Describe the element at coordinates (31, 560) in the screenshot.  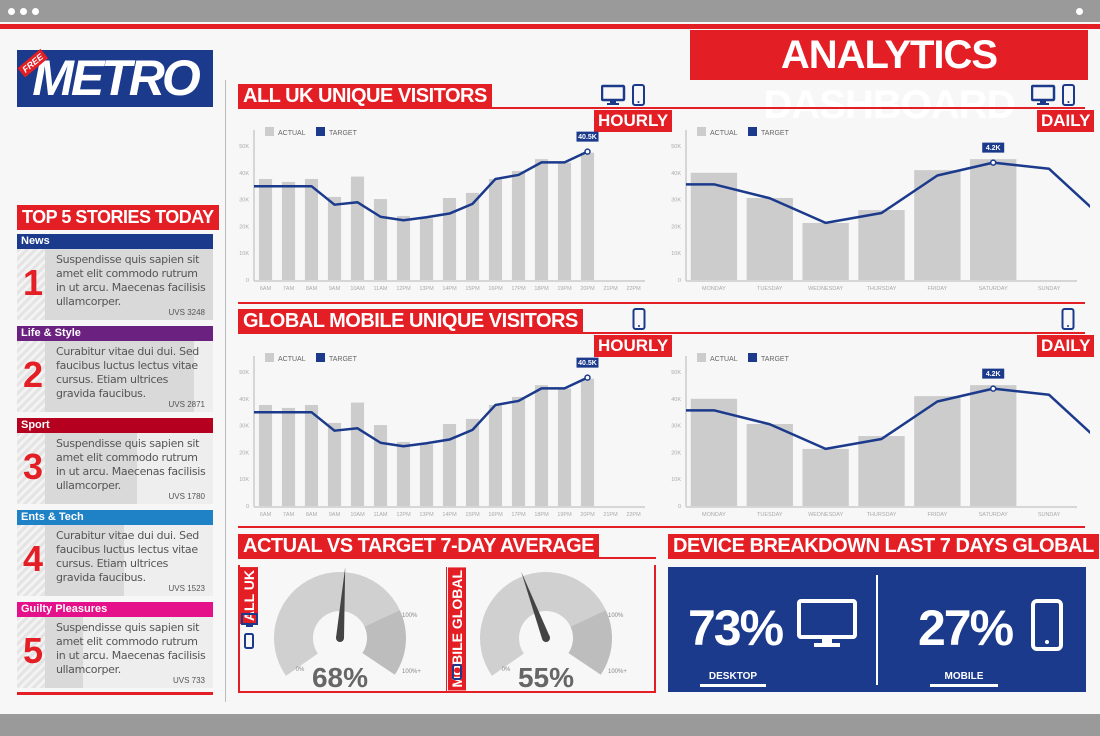
I see `story-stripe` at that location.